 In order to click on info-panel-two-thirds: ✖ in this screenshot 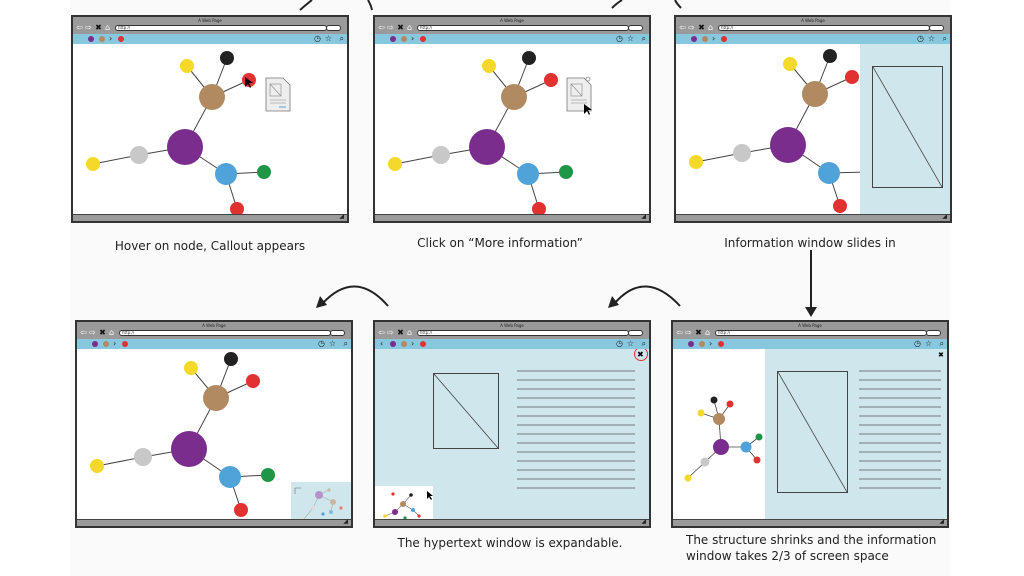, I will do `click(856, 434)`.